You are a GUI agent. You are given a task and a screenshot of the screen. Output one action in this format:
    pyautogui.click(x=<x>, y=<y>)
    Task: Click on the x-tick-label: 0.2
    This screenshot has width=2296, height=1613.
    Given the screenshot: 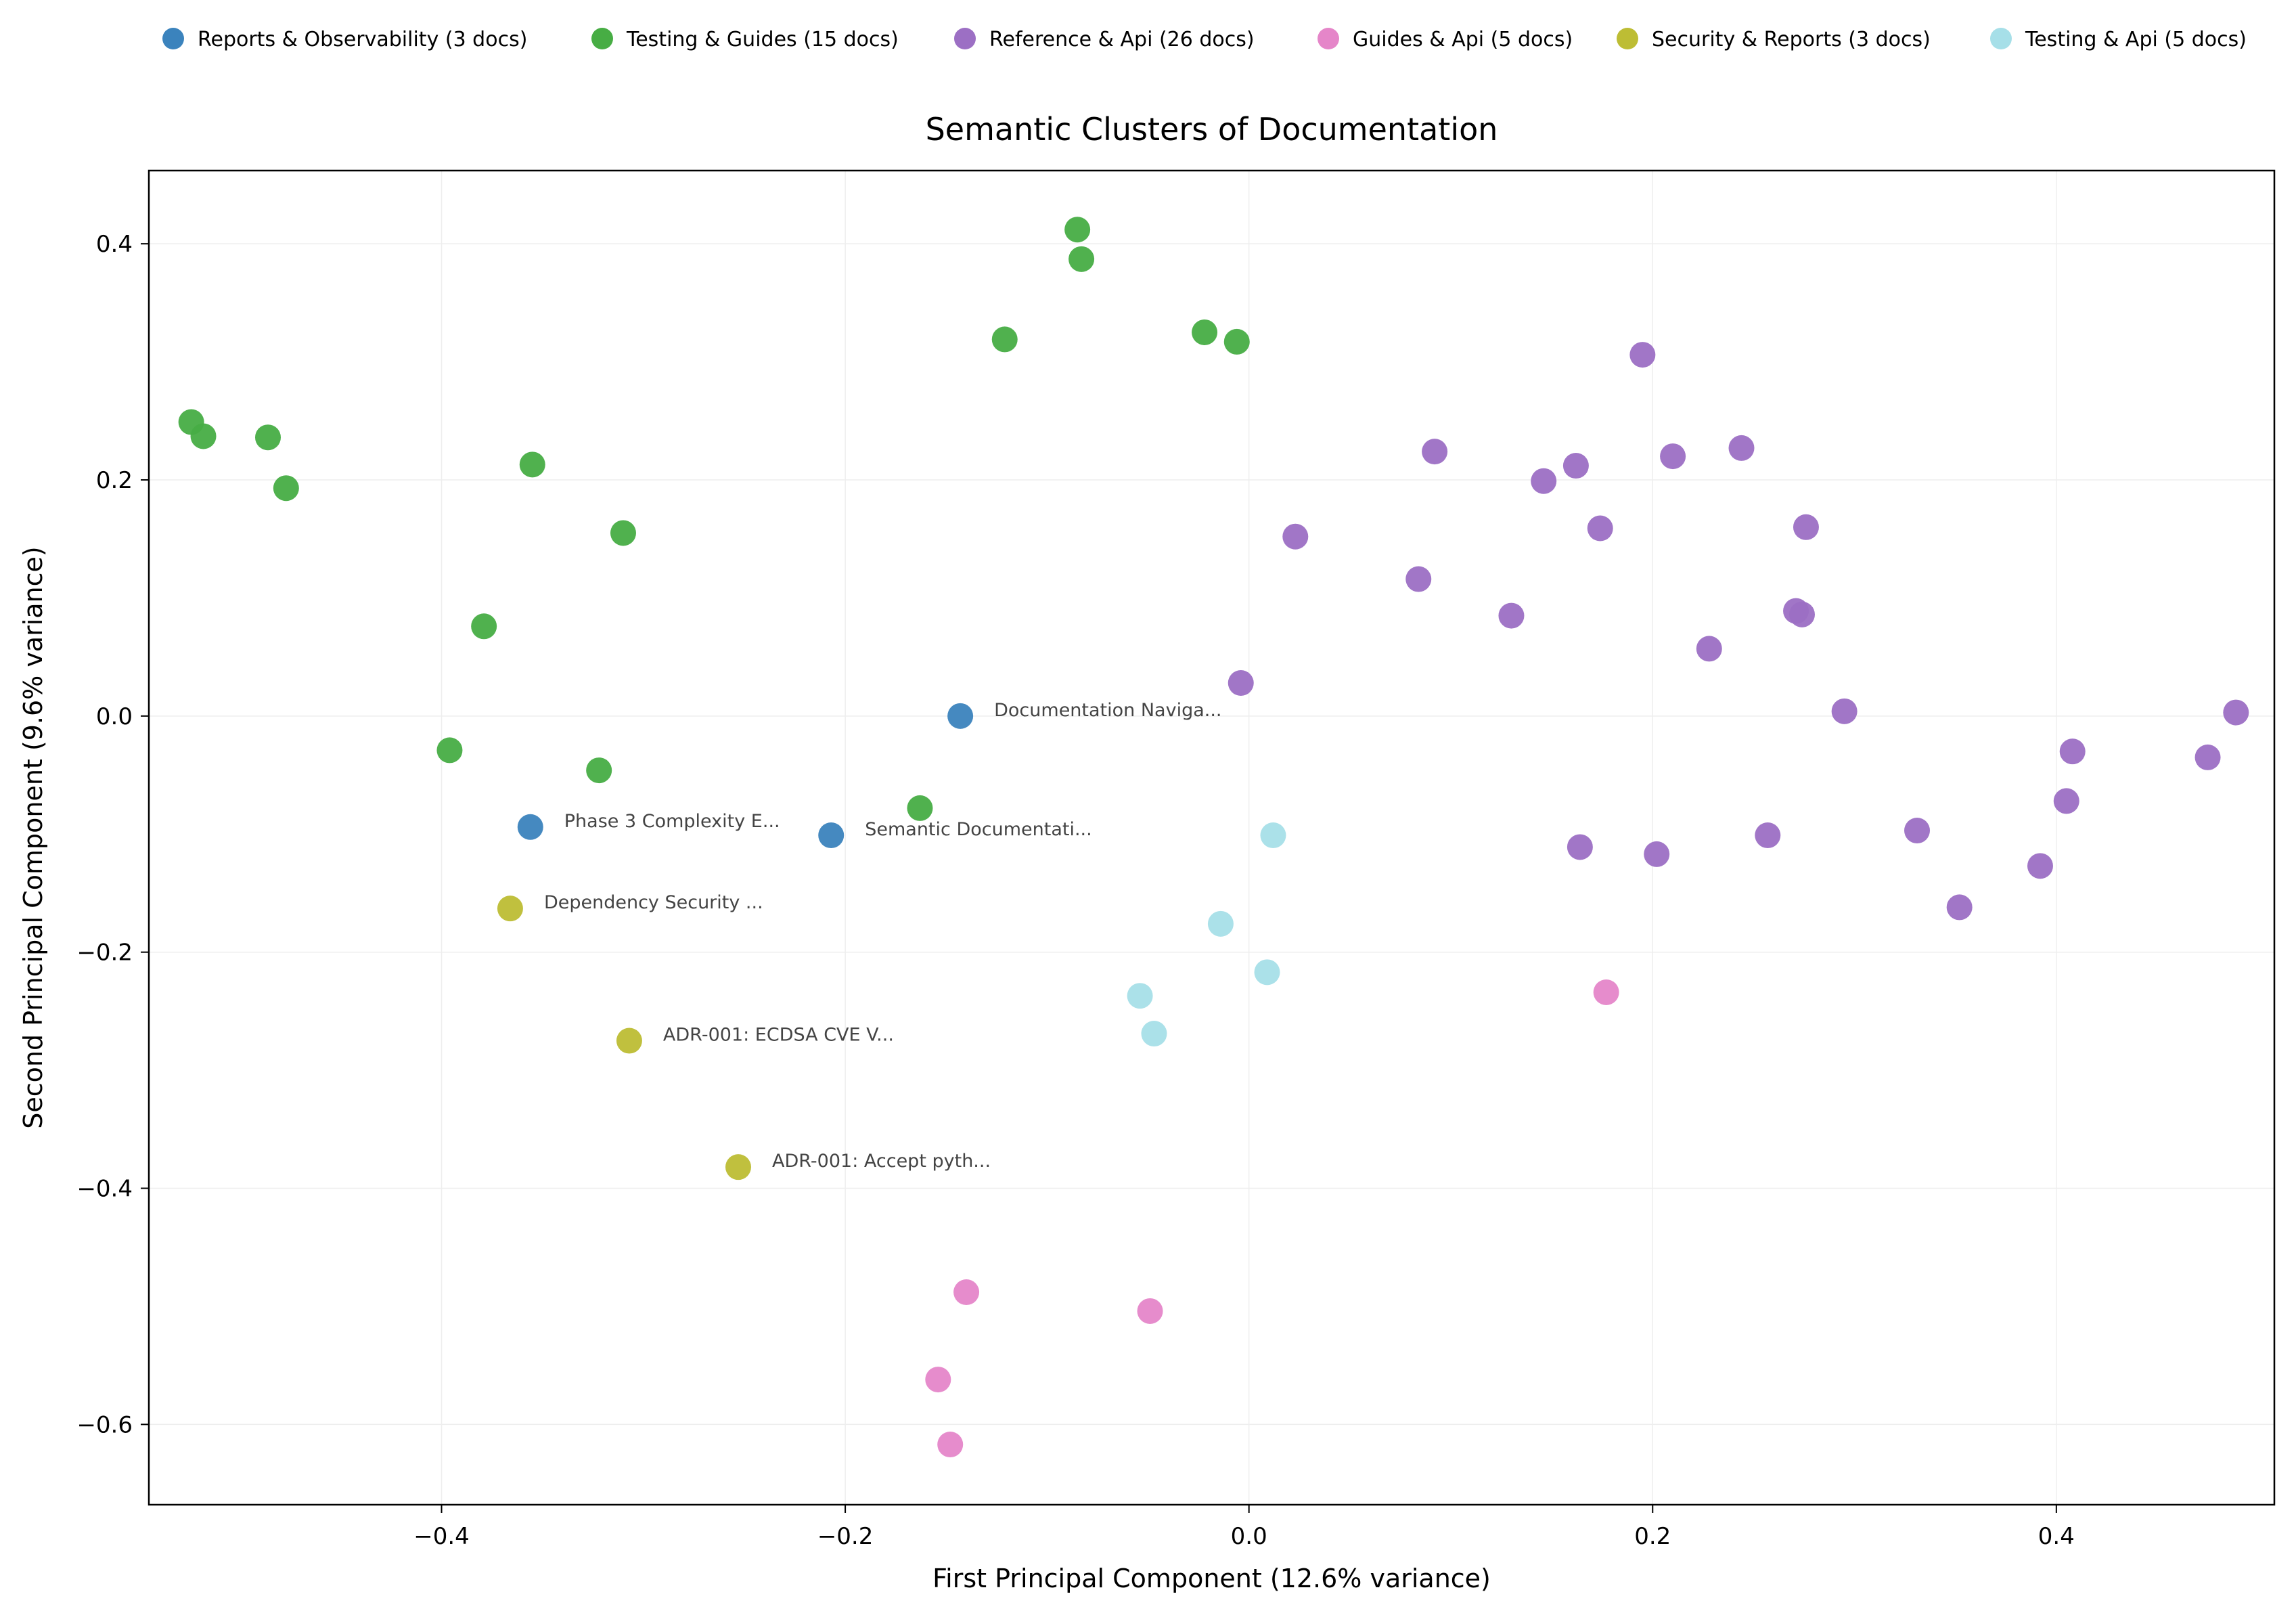 What is the action you would take?
    pyautogui.click(x=1652, y=1536)
    